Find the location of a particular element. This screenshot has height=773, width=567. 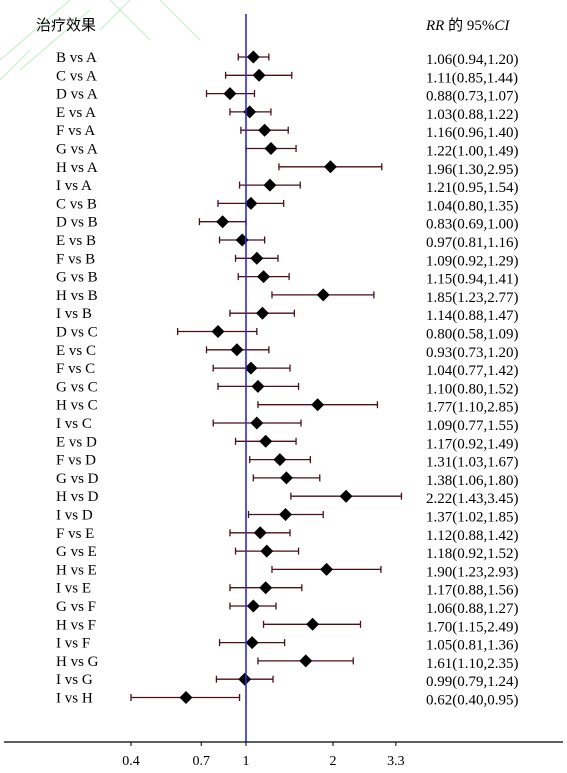

comparison-label: H vs G is located at coordinates (77, 662).